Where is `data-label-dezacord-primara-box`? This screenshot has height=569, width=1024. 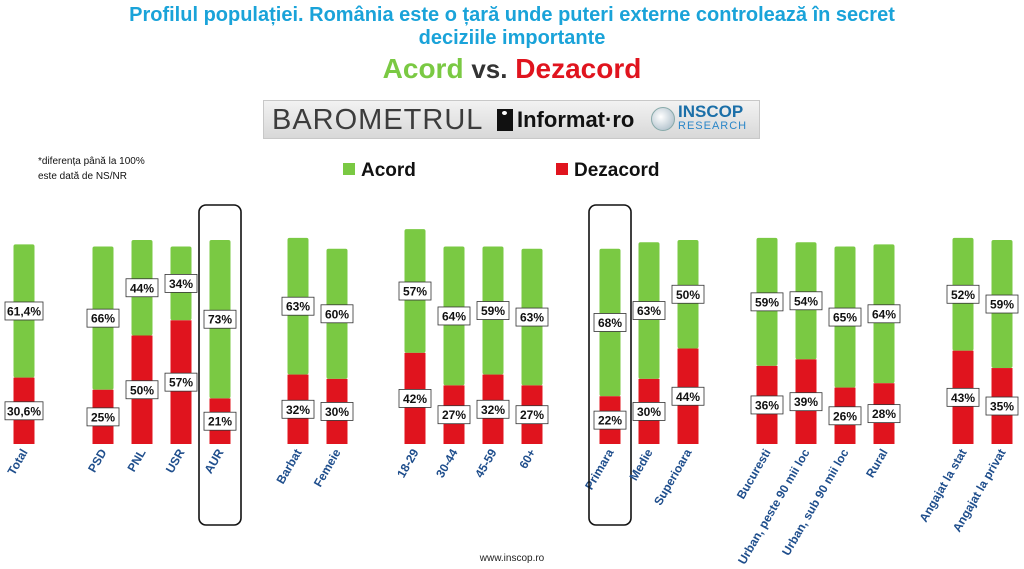
data-label-dezacord-primara-box is located at coordinates (610, 420).